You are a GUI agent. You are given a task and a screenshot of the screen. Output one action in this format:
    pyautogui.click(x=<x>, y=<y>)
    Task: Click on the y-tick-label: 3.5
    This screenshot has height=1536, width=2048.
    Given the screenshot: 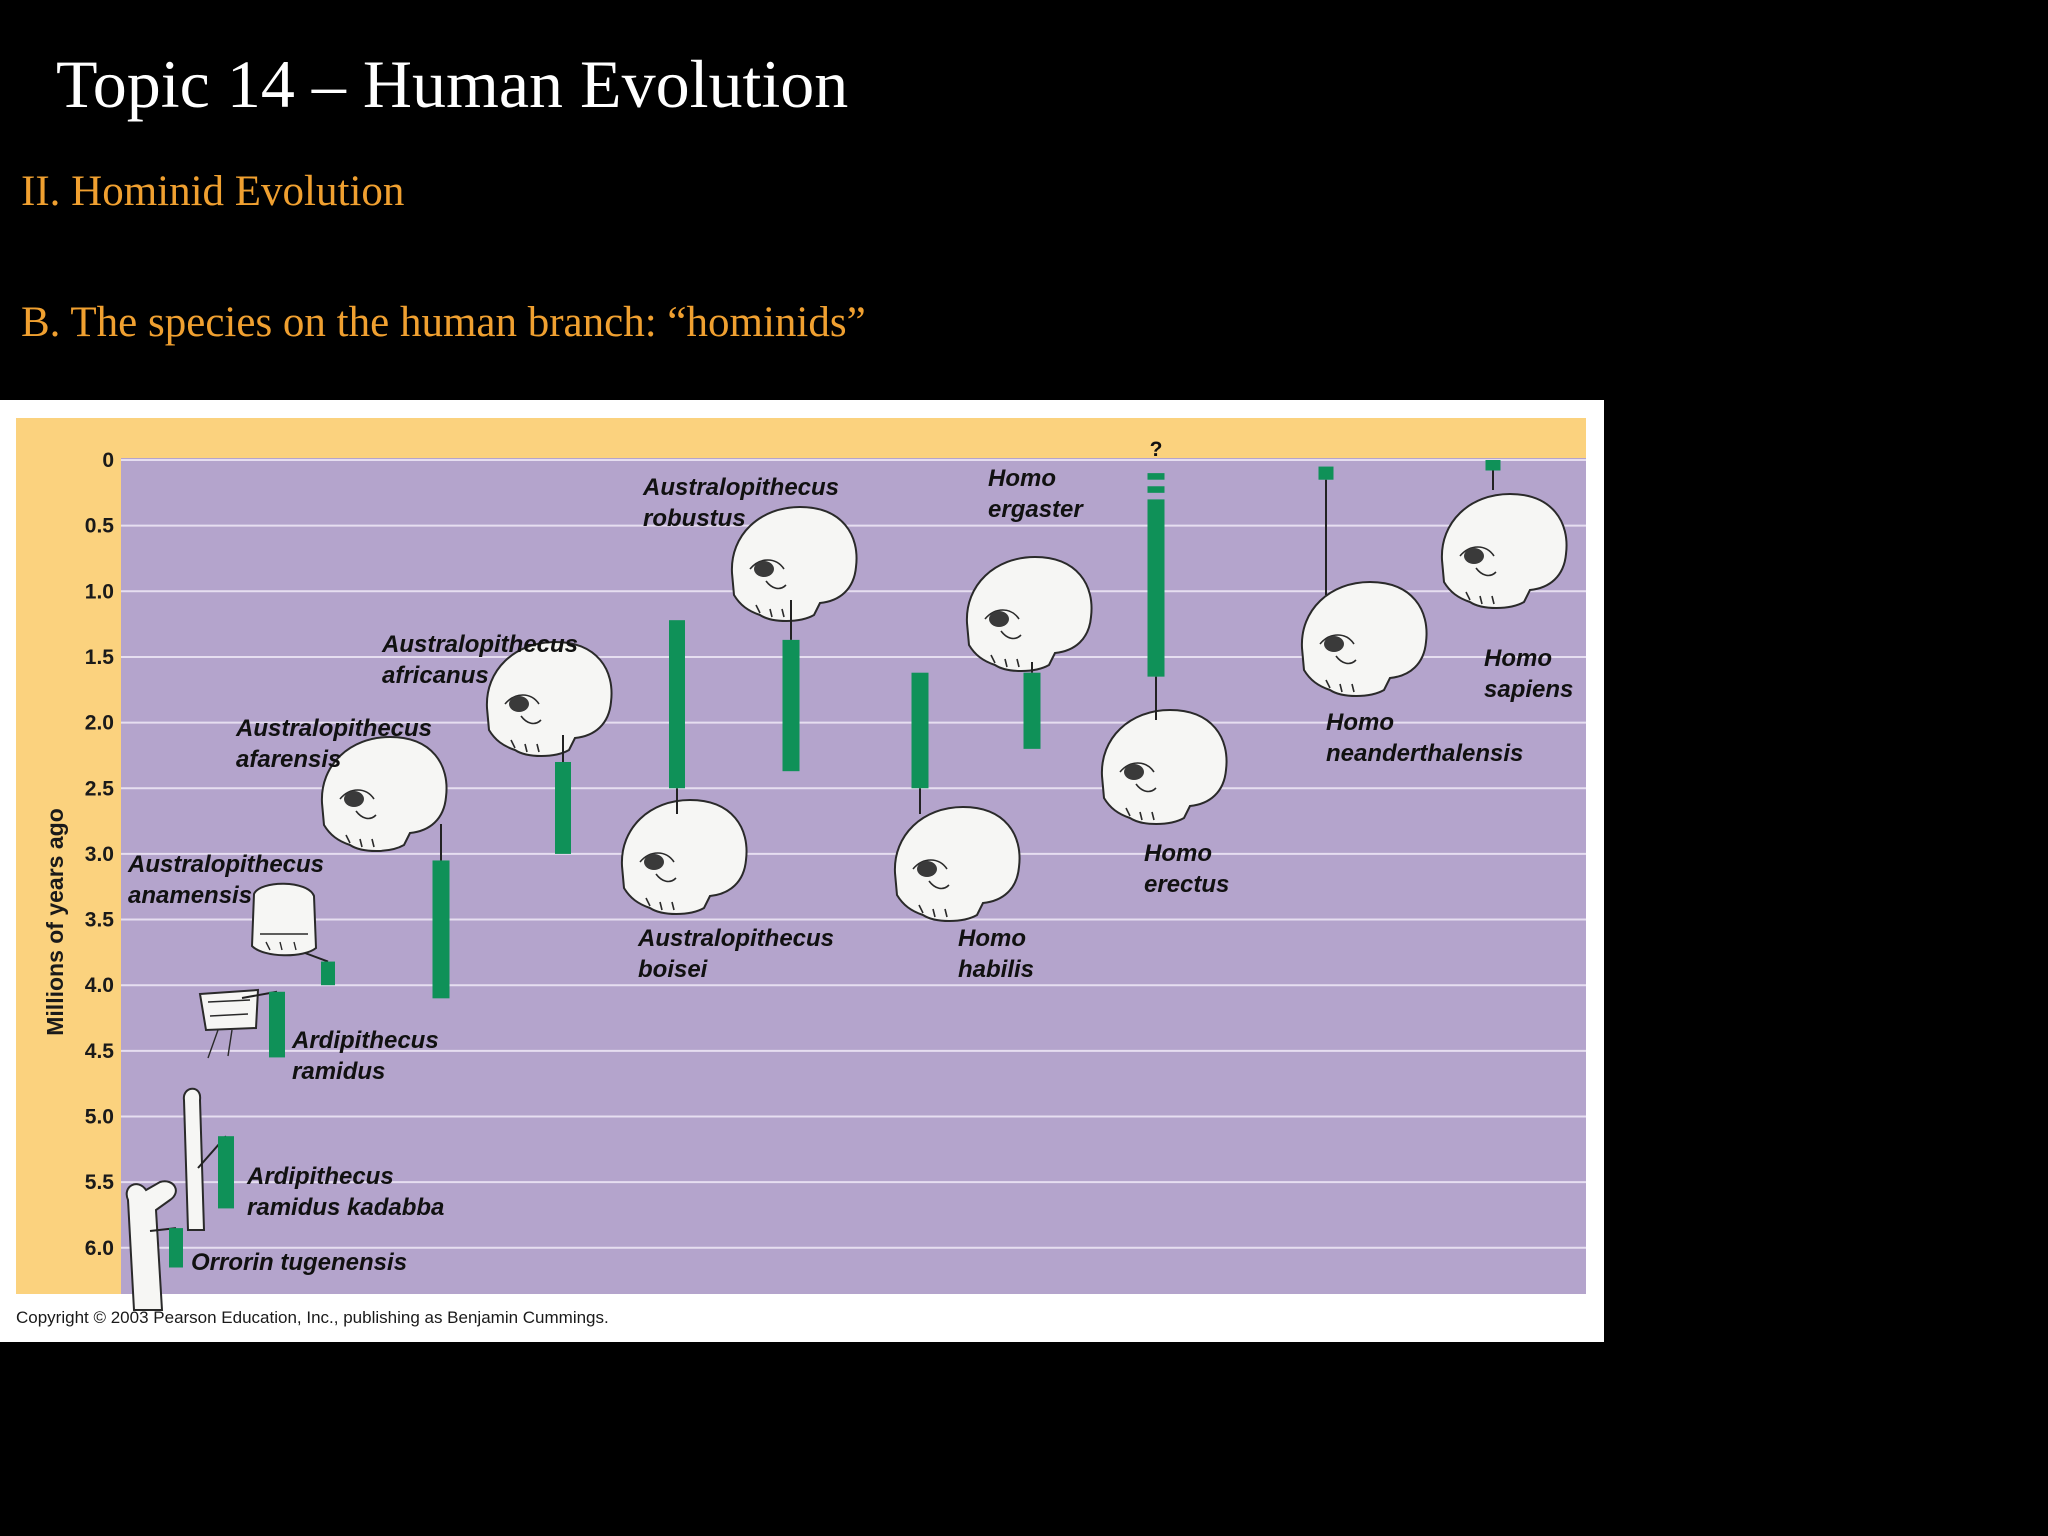 What is the action you would take?
    pyautogui.click(x=100, y=920)
    